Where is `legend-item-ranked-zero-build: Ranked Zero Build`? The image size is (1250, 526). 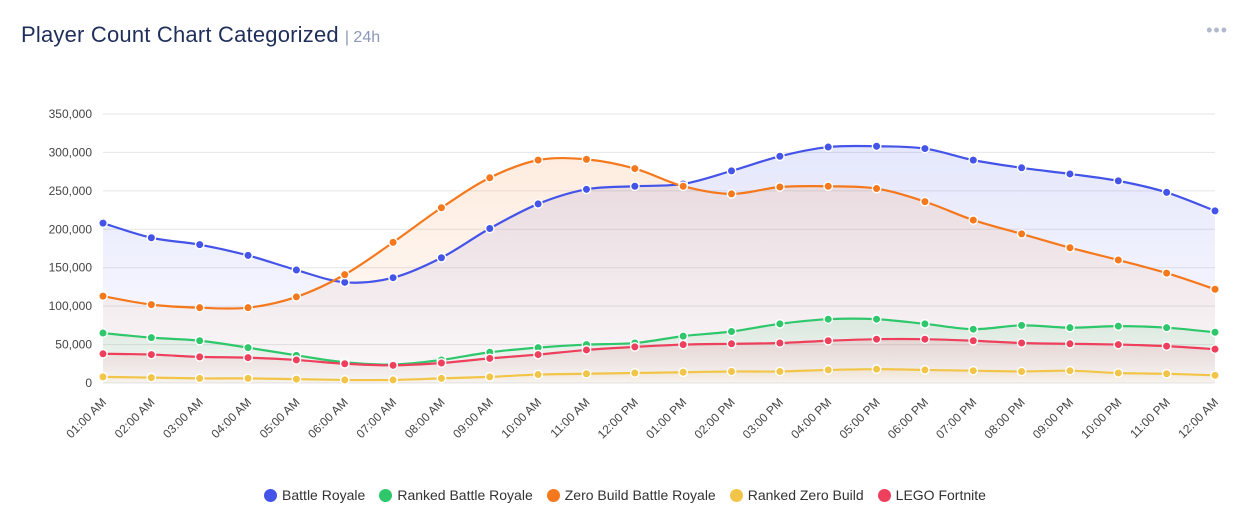 legend-item-ranked-zero-build: Ranked Zero Build is located at coordinates (796, 495).